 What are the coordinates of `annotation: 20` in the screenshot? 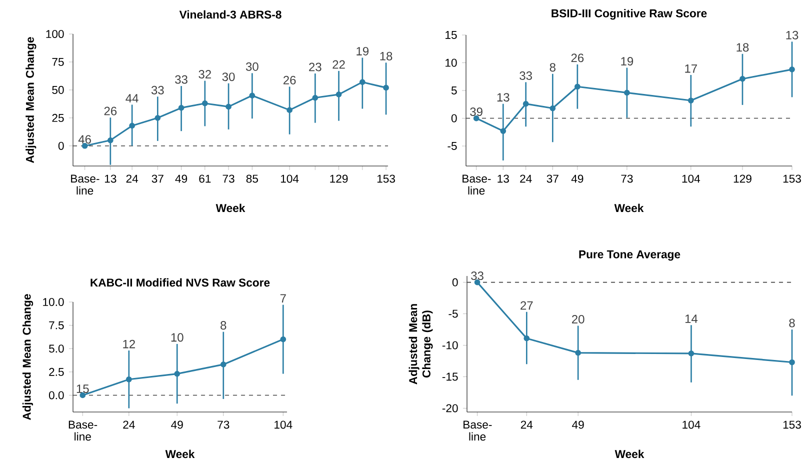 It's located at (578, 319).